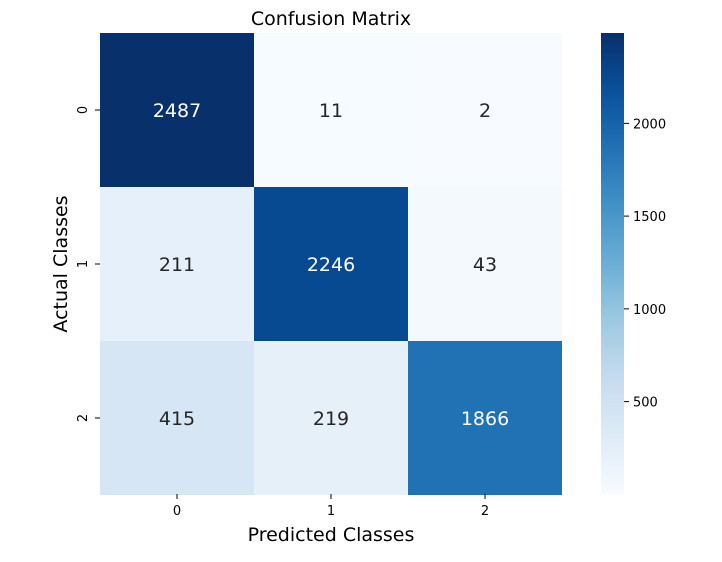 This screenshot has width=722, height=562. I want to click on x-tick-label: 2, so click(485, 511).